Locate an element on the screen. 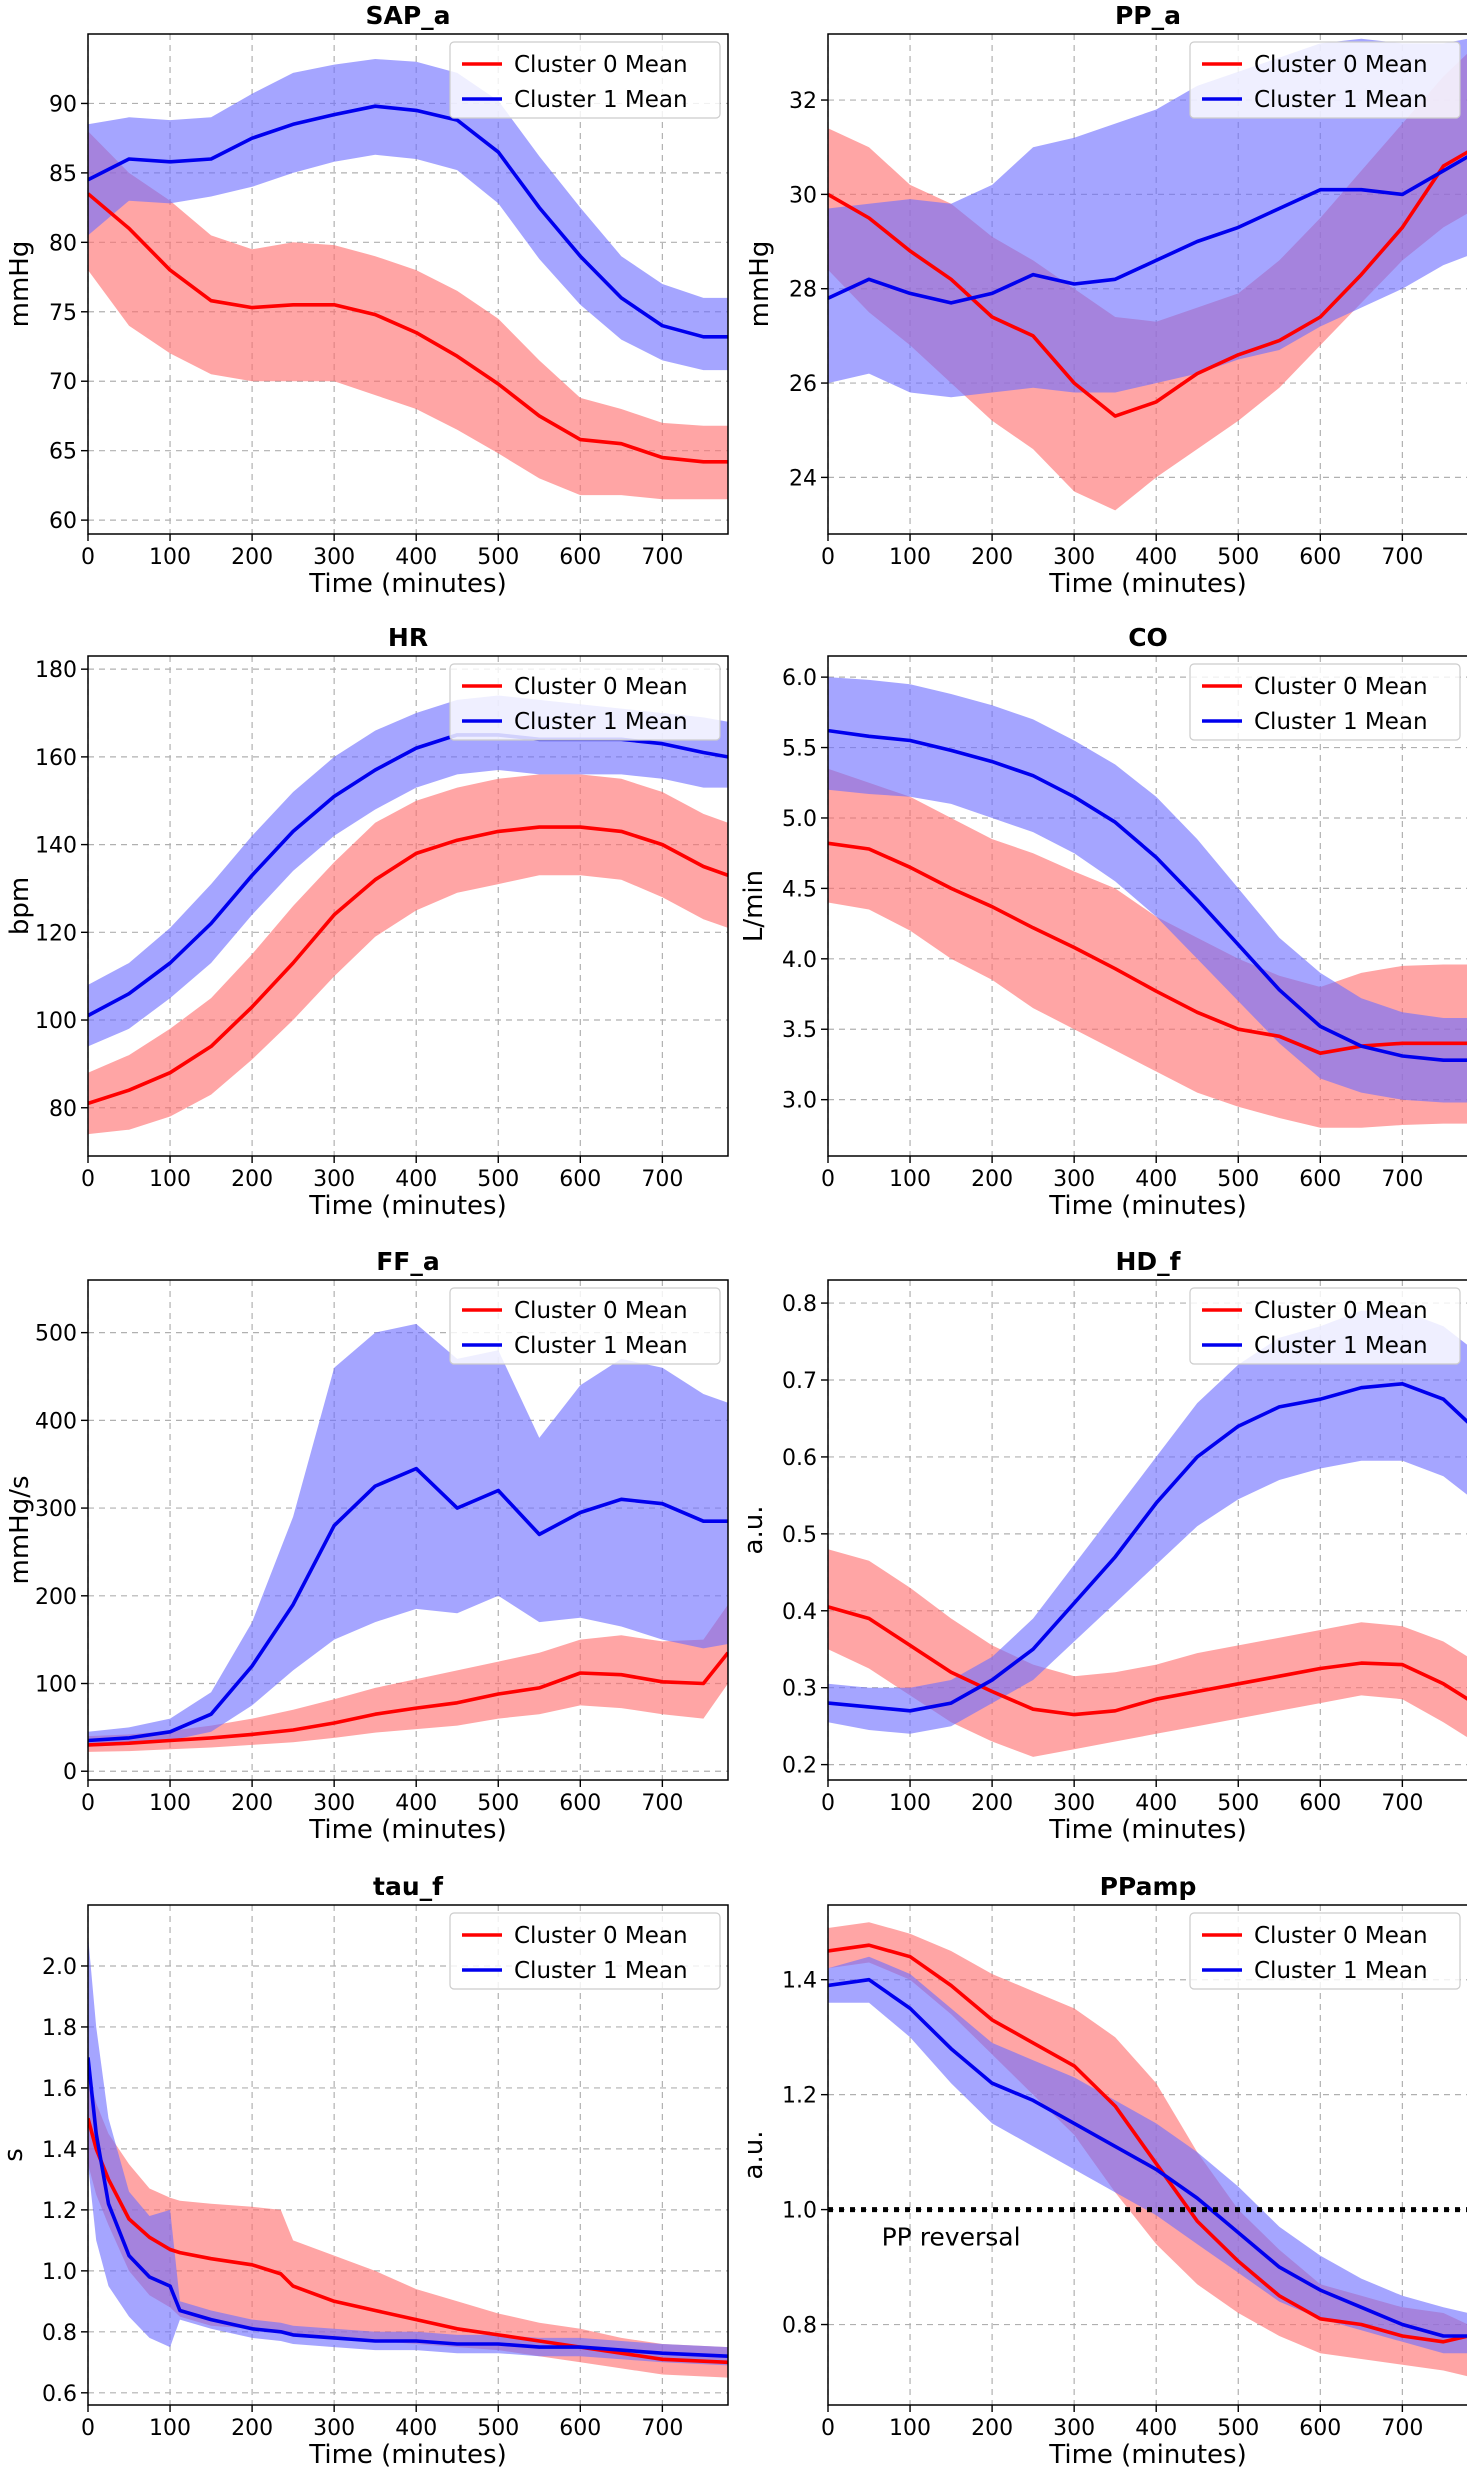 Image resolution: width=1467 pixels, height=2480 pixels. y-tick-label: 2.0 is located at coordinates (59, 1967).